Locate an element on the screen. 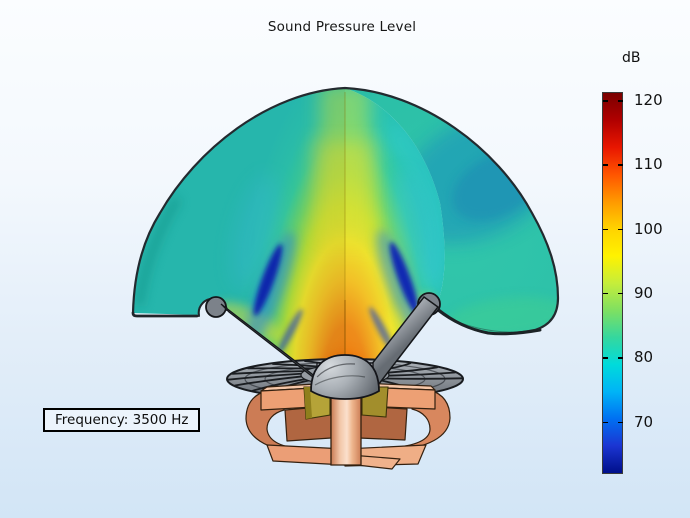 The width and height of the screenshot is (690, 518). colorbar-tick-label: 70 is located at coordinates (644, 421).